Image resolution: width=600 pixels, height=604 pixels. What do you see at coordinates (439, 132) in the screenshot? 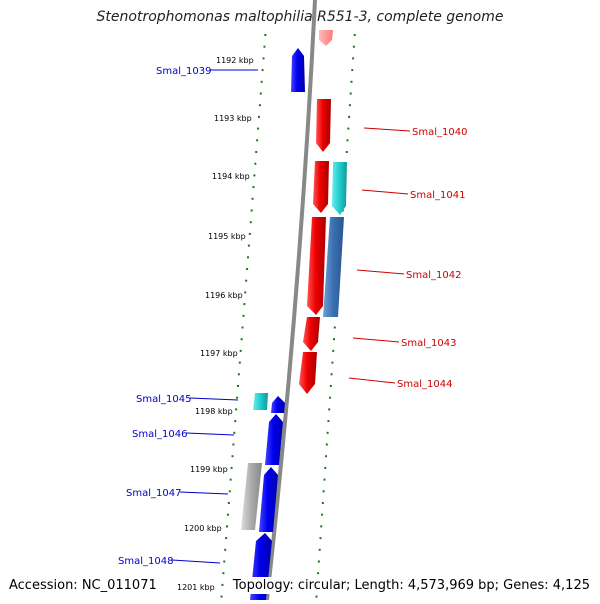
I see `gene-label-smal-1040: Smal_1040` at bounding box center [439, 132].